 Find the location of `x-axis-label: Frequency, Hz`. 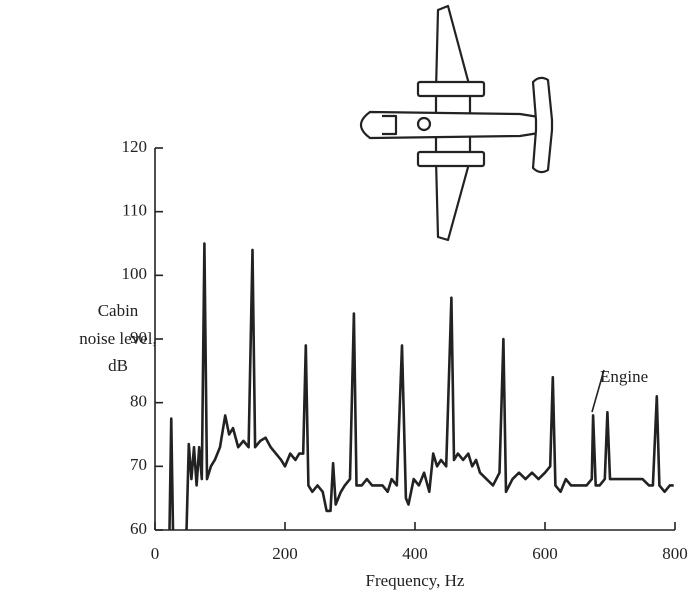

x-axis-label: Frequency, Hz is located at coordinates (415, 580).